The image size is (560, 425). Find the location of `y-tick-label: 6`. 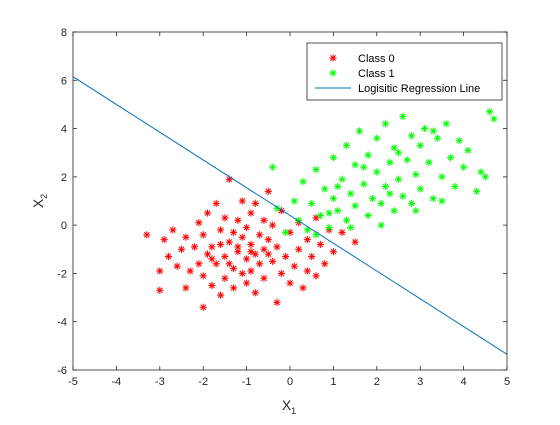

y-tick-label: 6 is located at coordinates (64, 81).